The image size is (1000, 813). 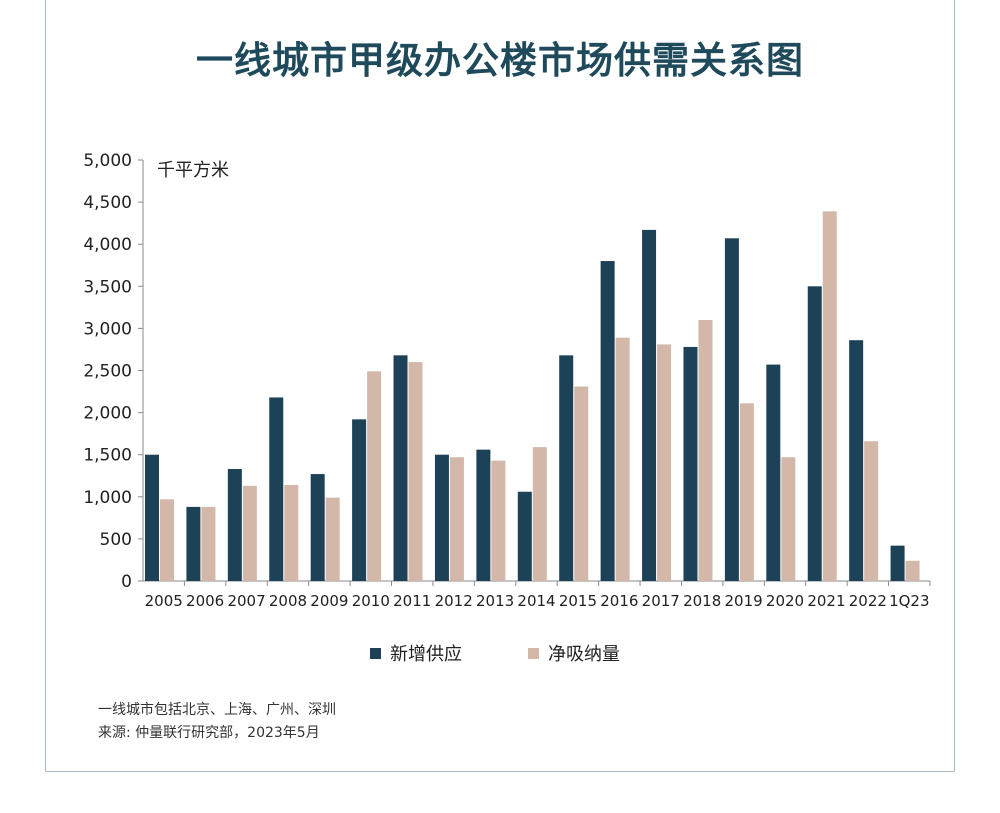 I want to click on source-note: 来源: 仲量联行研究部，2023年5月, so click(x=209, y=733).